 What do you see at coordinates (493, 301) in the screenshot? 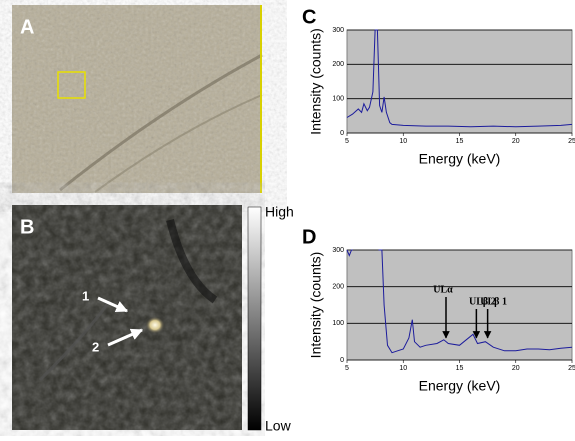
I see `annotation: ULβ 1` at bounding box center [493, 301].